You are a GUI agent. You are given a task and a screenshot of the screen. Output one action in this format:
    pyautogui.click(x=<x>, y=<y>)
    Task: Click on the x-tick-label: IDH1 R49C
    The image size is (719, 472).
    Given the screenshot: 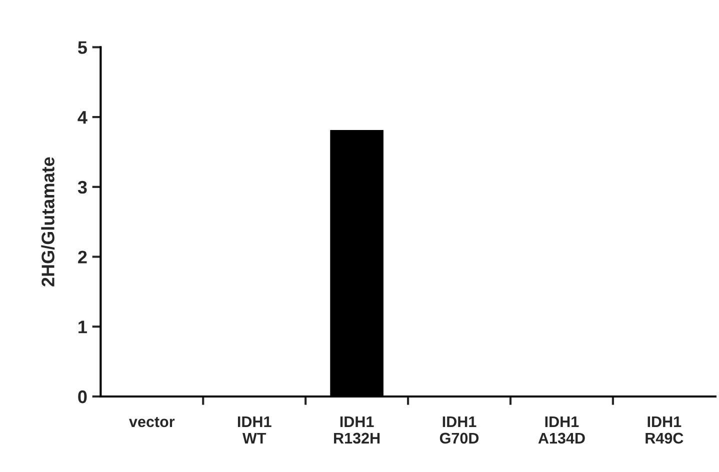 What is the action you would take?
    pyautogui.click(x=665, y=430)
    